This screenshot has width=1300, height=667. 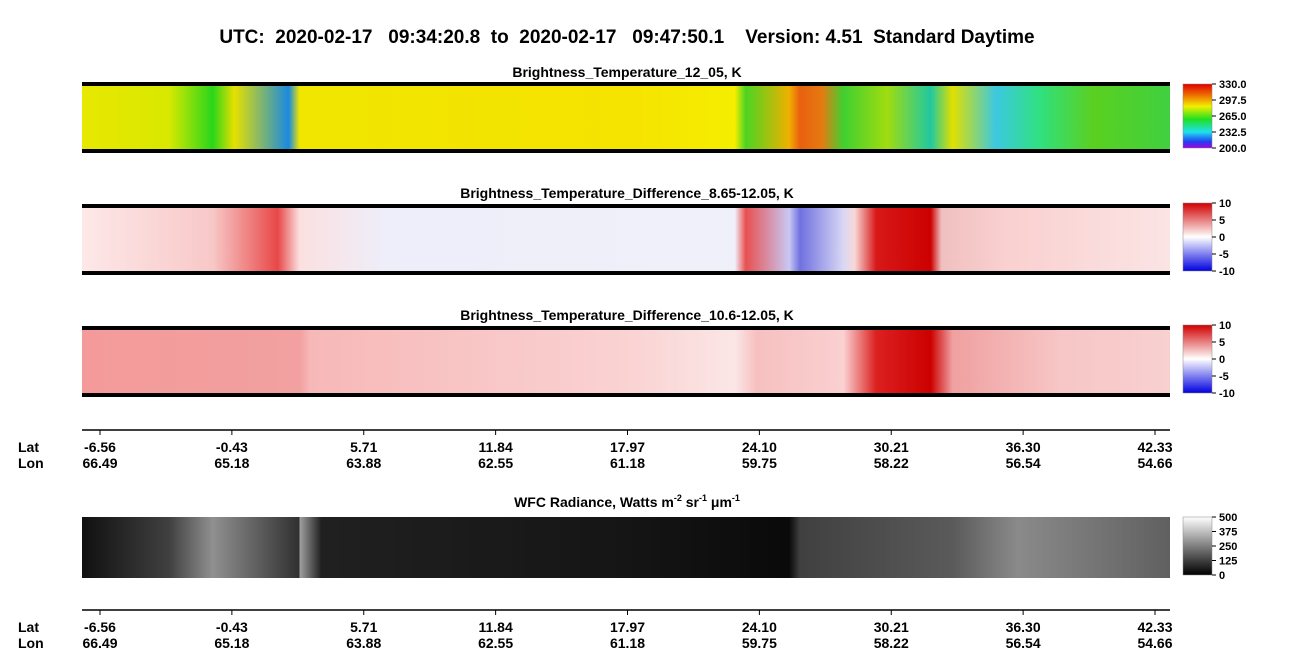 What do you see at coordinates (1233, 85) in the screenshot?
I see `colorbar-label: 330.0` at bounding box center [1233, 85].